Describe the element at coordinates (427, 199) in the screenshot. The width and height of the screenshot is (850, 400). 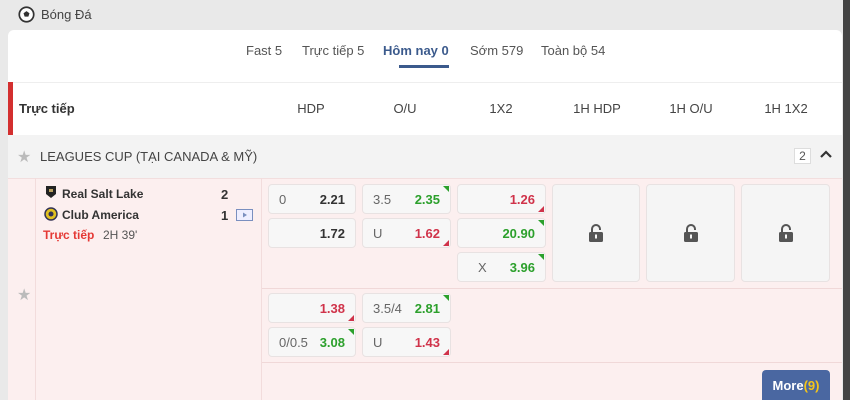
I see `odds-value: 2.35` at that location.